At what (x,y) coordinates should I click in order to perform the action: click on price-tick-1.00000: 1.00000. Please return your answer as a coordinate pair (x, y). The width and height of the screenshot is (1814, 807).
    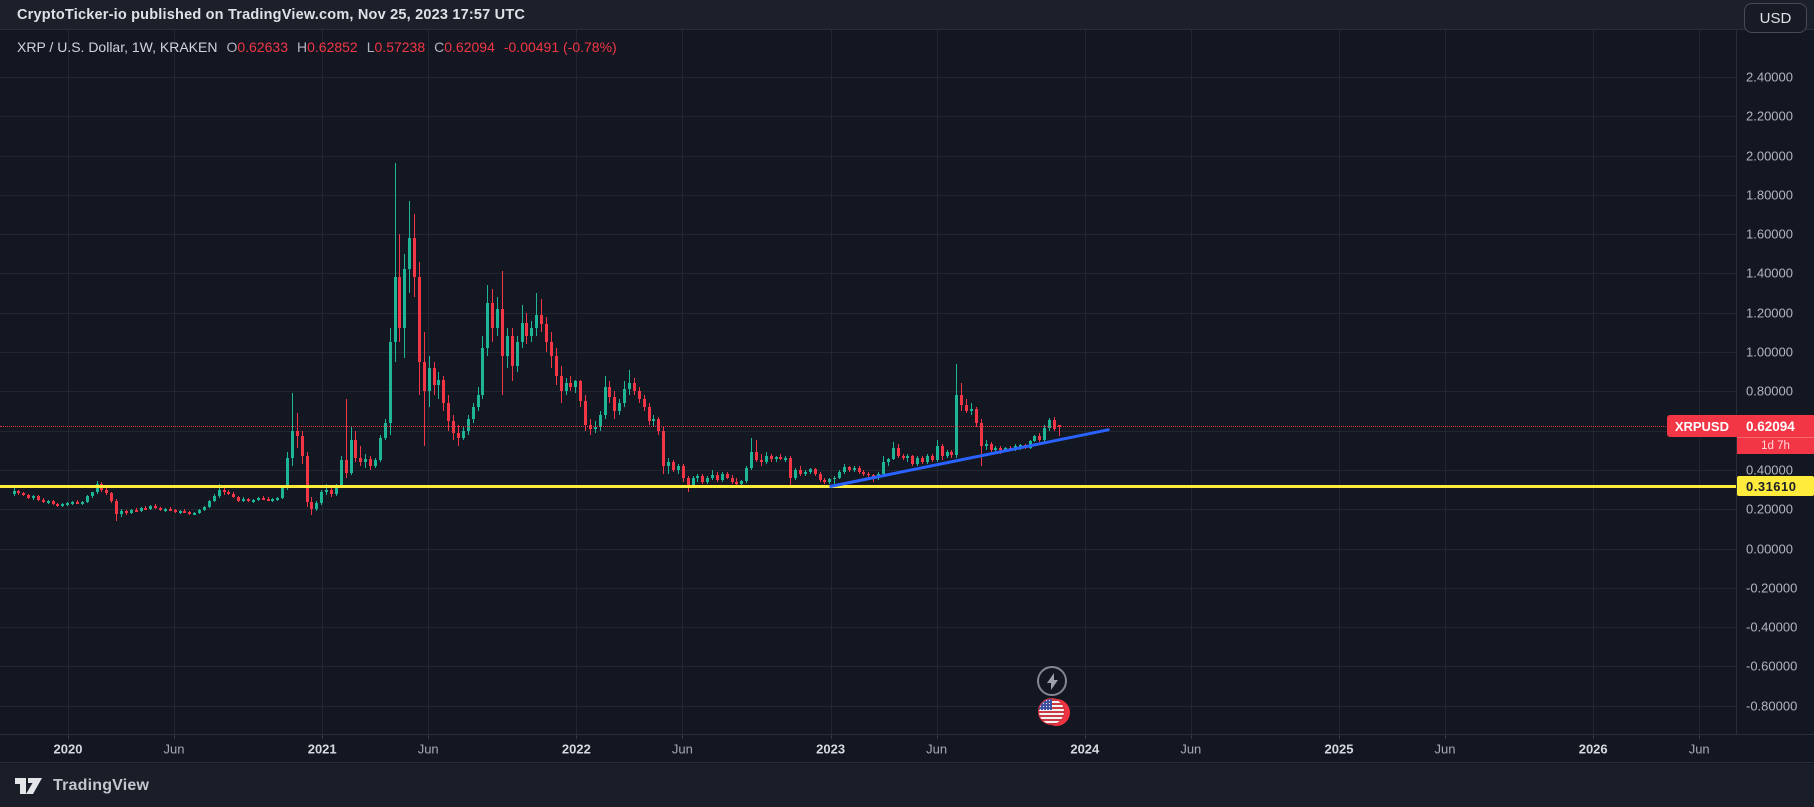
    Looking at the image, I should click on (1769, 352).